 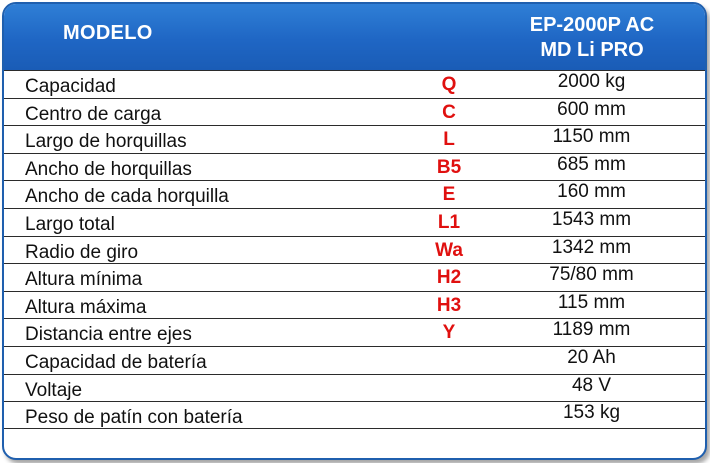 I want to click on spec-value: 1342 mm, so click(x=591, y=247).